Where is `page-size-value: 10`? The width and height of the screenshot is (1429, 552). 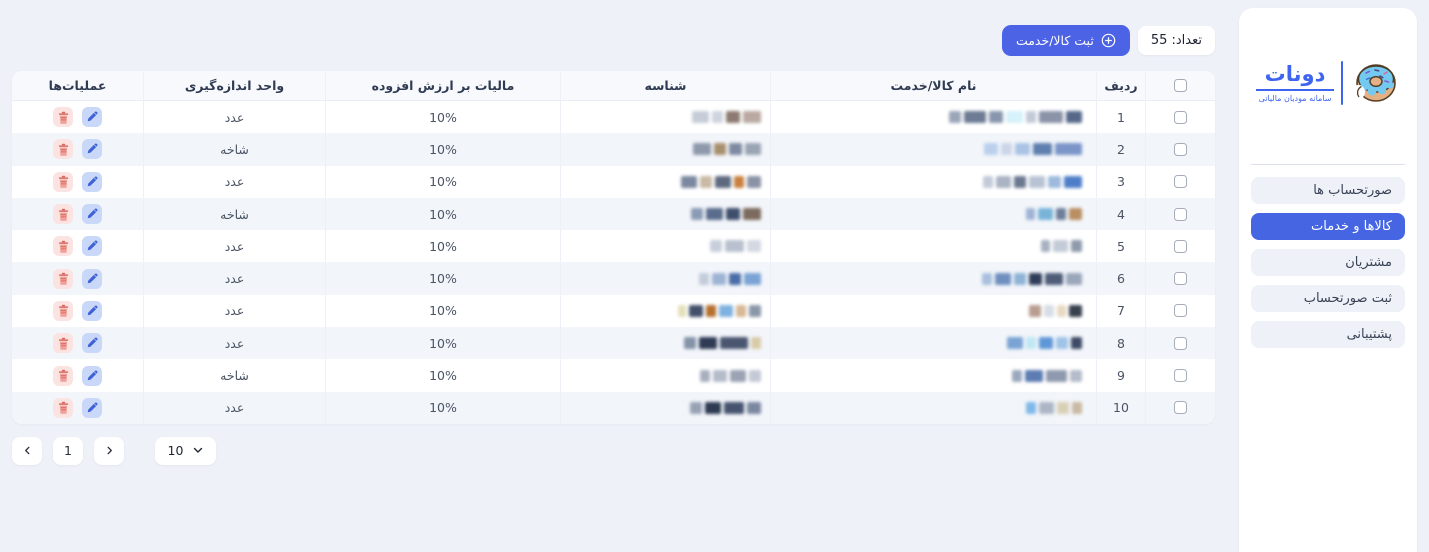
page-size-value: 10 is located at coordinates (175, 451).